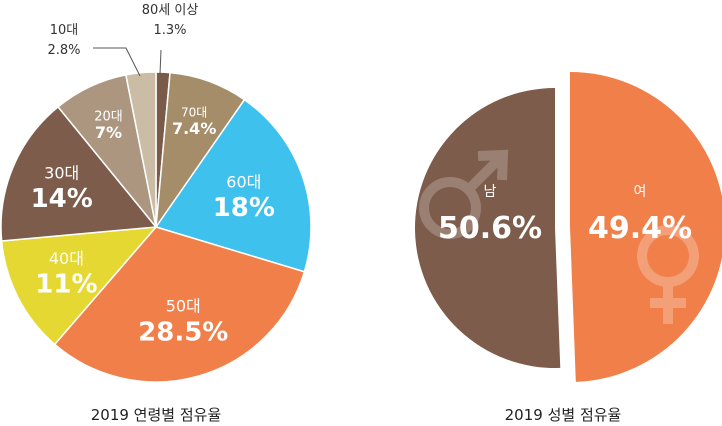 This screenshot has height=426, width=722. I want to click on age-slice-value-label: 11%, so click(66, 285).